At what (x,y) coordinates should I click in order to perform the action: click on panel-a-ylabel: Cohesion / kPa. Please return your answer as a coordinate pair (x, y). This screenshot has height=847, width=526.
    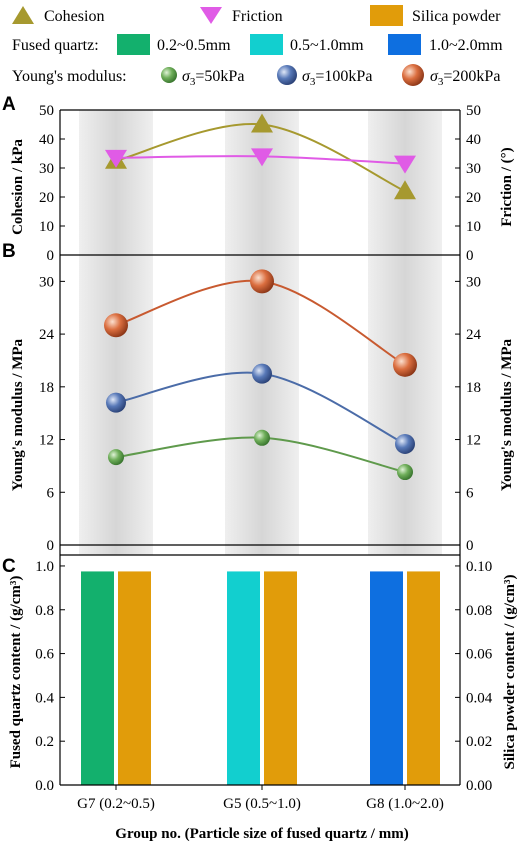
    Looking at the image, I should click on (18, 187).